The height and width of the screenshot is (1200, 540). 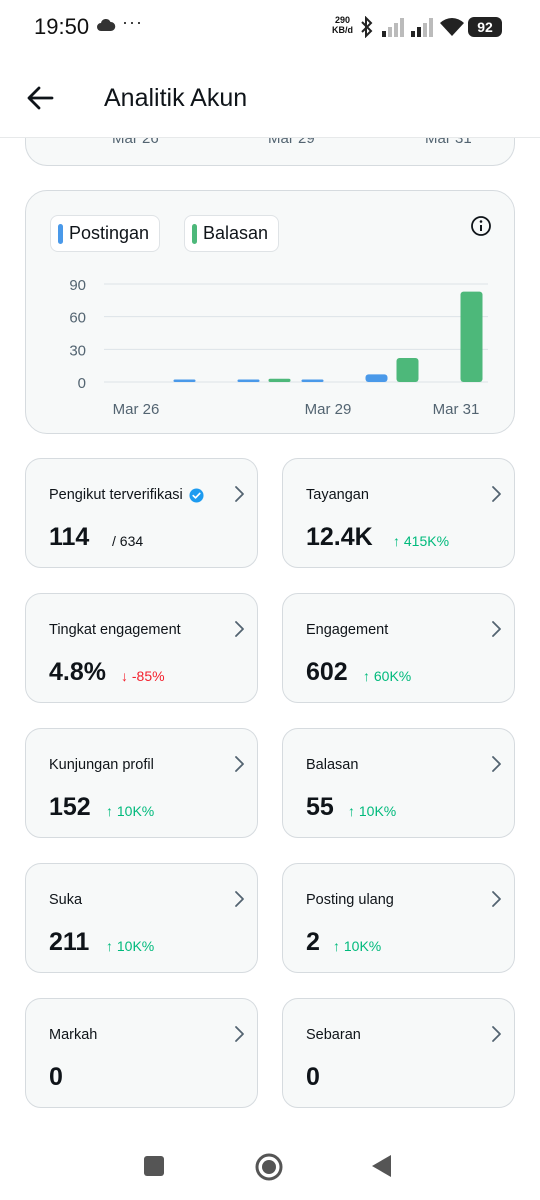 What do you see at coordinates (109, 233) in the screenshot?
I see `legend-label: Postingan` at bounding box center [109, 233].